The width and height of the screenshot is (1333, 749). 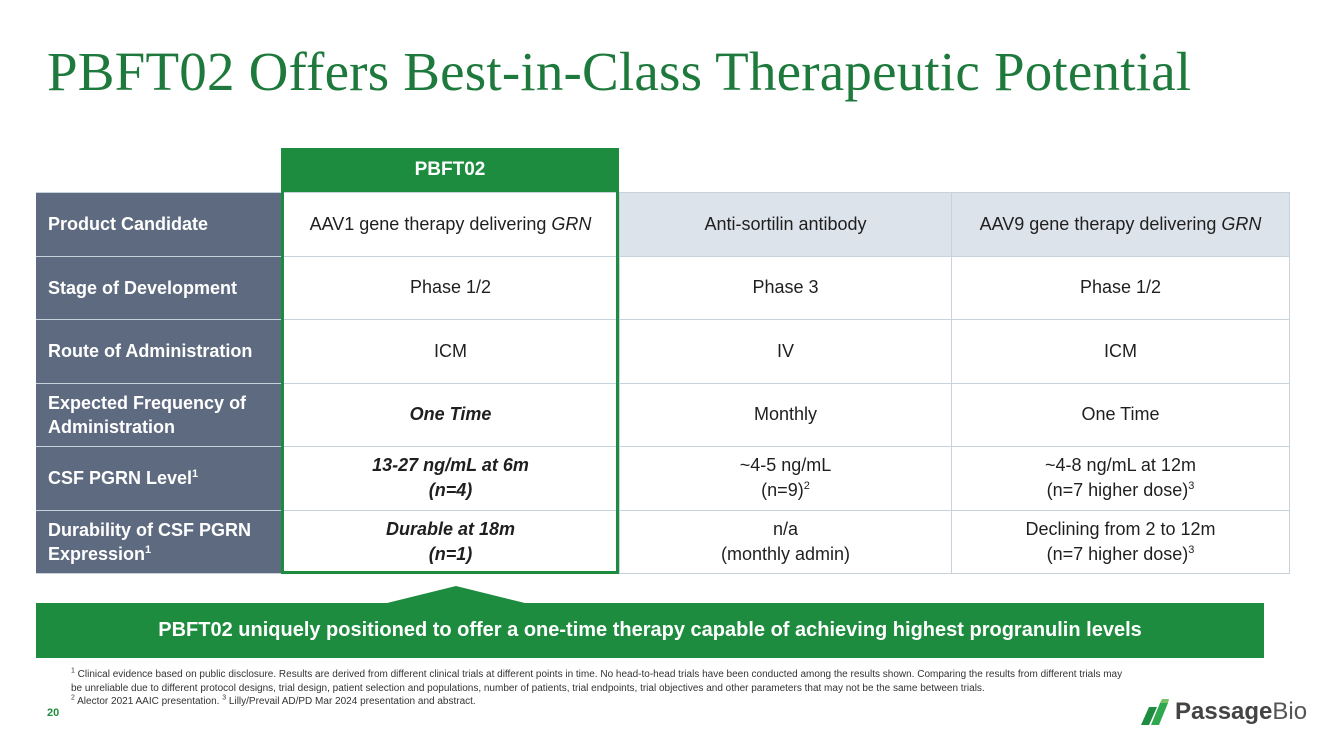 I want to click on competitor2-cell: Phase 1/2, so click(x=1120, y=287).